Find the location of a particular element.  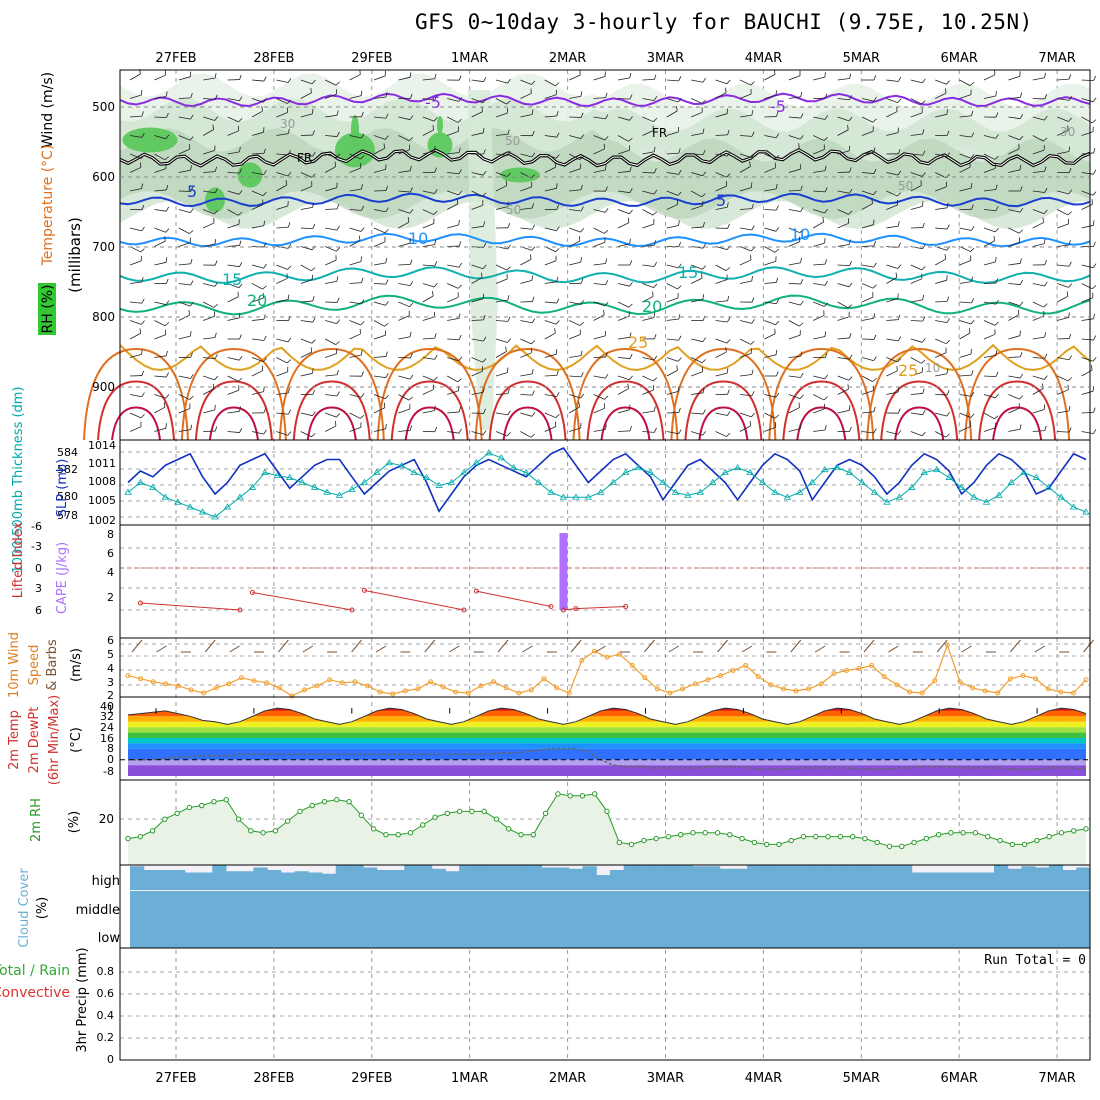

slp-tick: 1014 is located at coordinates (102, 445).